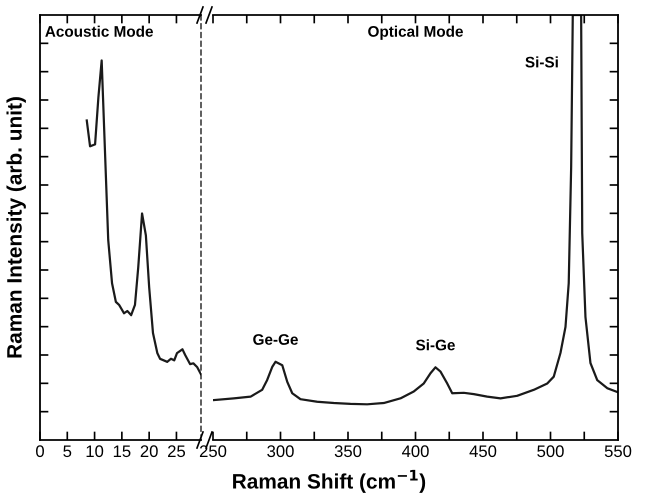 The image size is (647, 499). What do you see at coordinates (149, 451) in the screenshot?
I see `x-tick-label: 20` at bounding box center [149, 451].